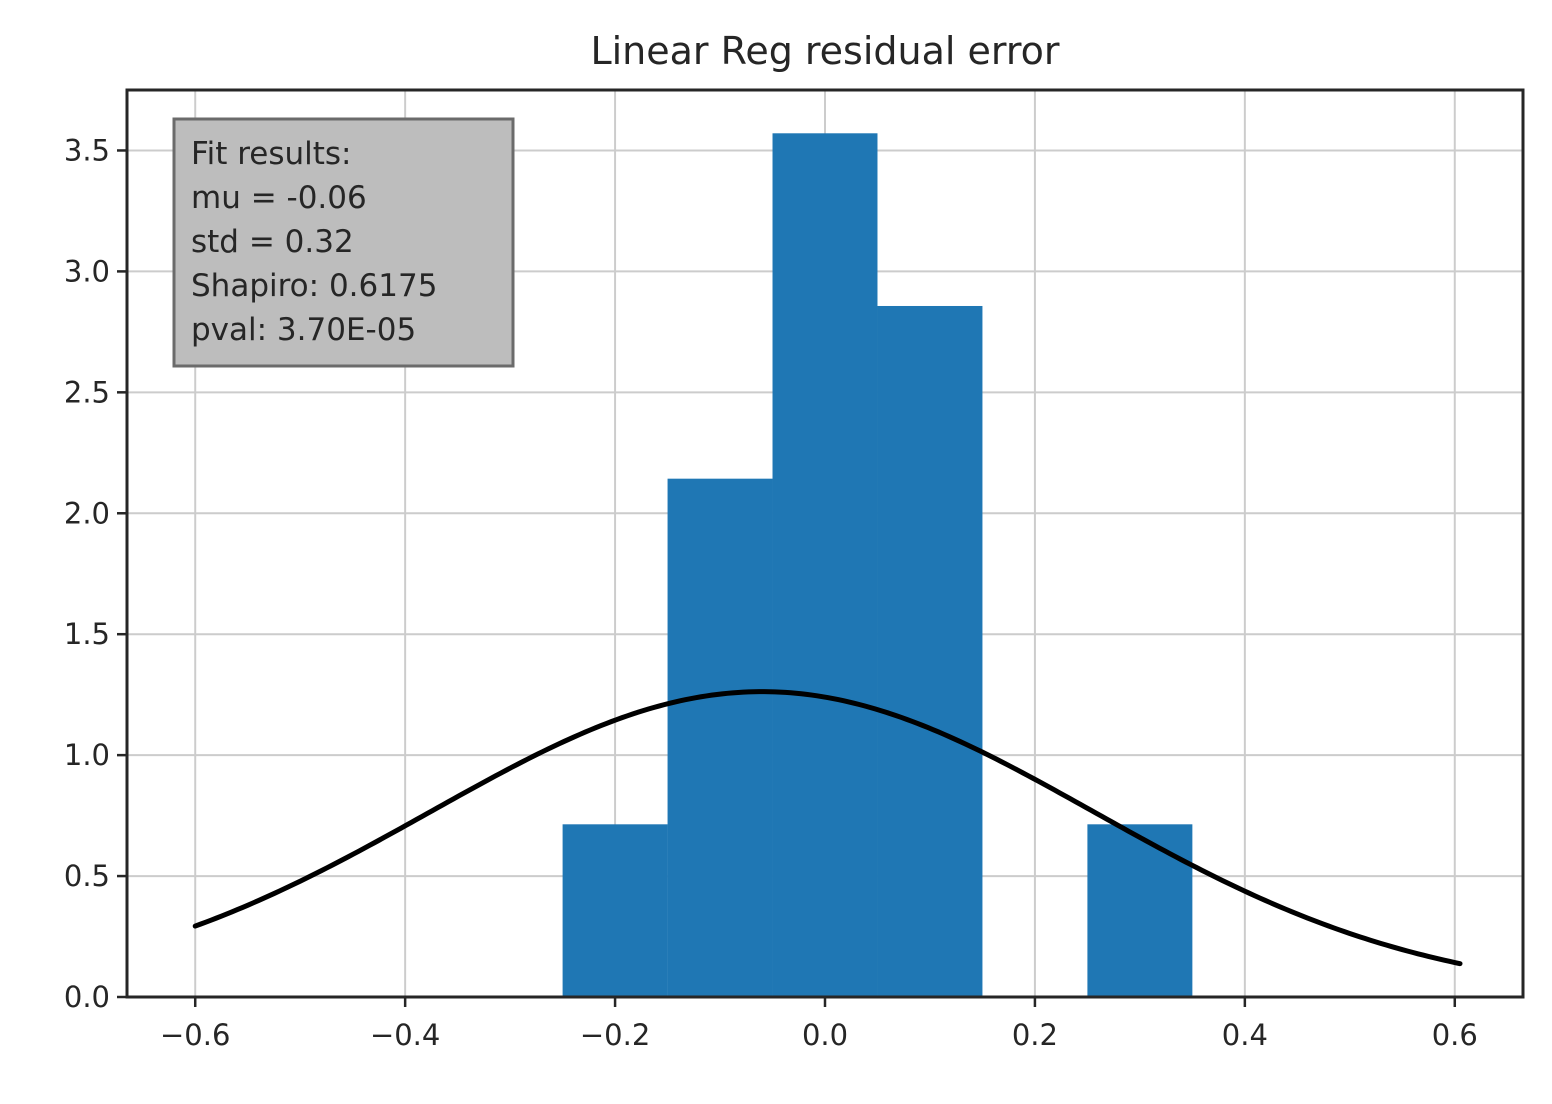 Image resolution: width=1552 pixels, height=1104 pixels. What do you see at coordinates (279, 198) in the screenshot?
I see `fit-results-line: mu = -0.06` at bounding box center [279, 198].